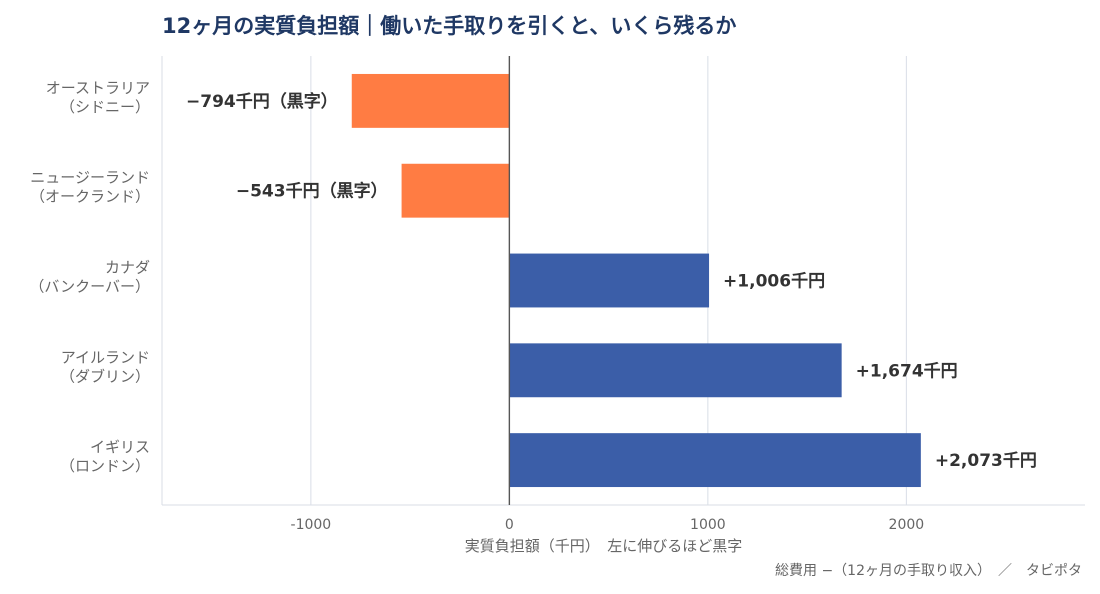  Describe the element at coordinates (89, 277) in the screenshot. I see `y-tick-label: カナダ（バンクーバー）` at that location.